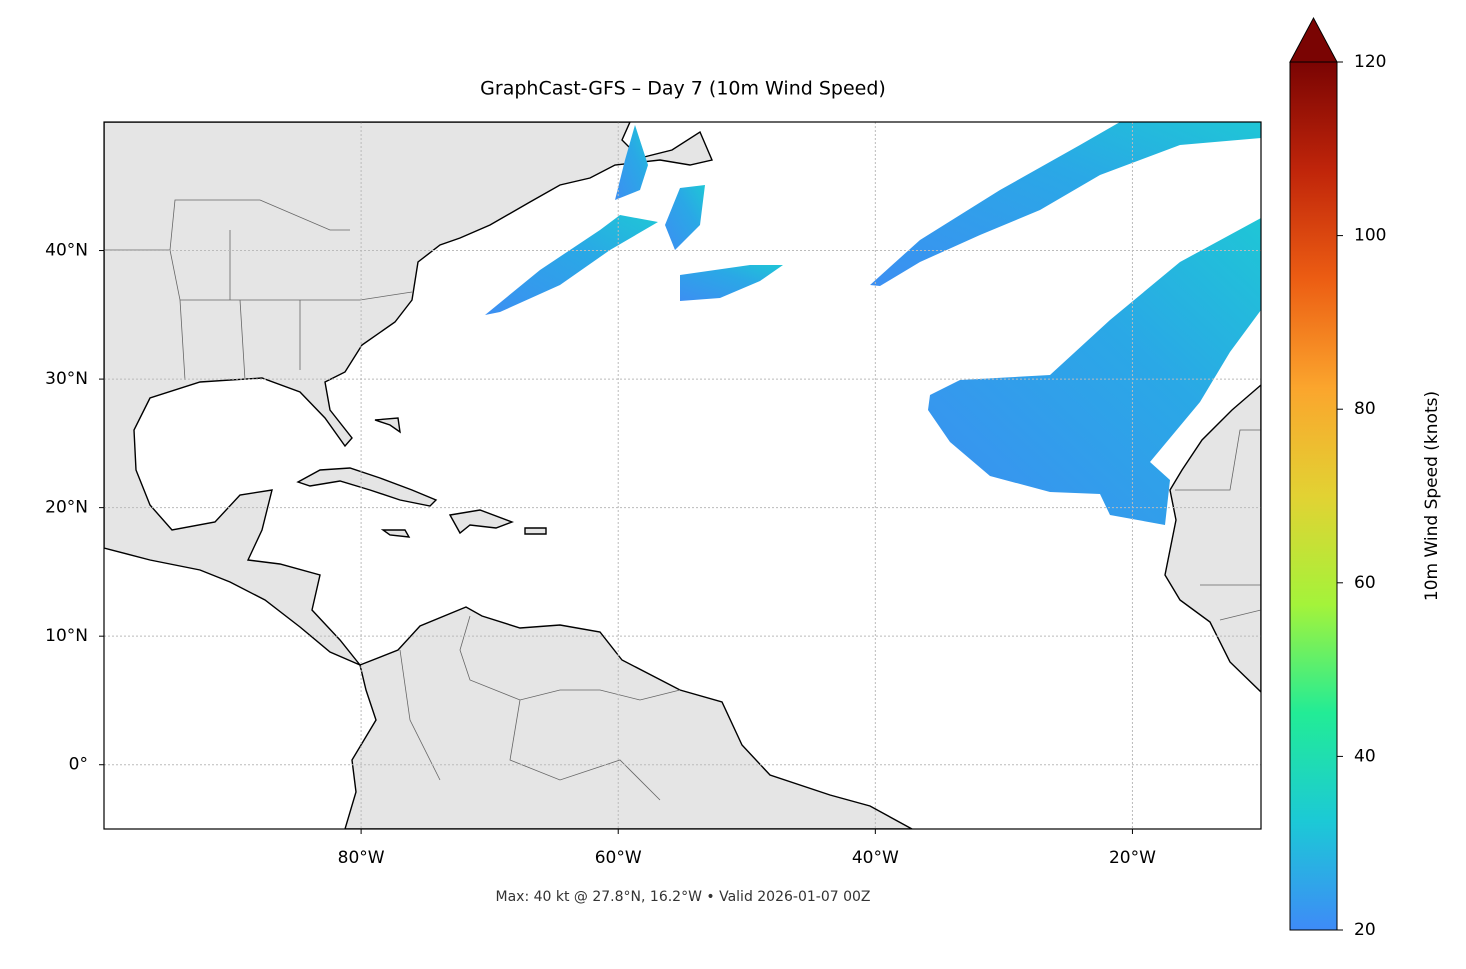  What do you see at coordinates (1365, 583) in the screenshot?
I see `colorbar-tick-label: 60` at bounding box center [1365, 583].